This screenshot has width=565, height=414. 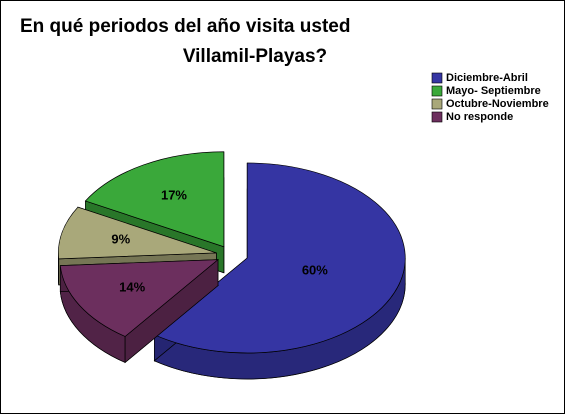 What do you see at coordinates (493, 91) in the screenshot?
I see `legend-label: Mayo- Septiembre` at bounding box center [493, 91].